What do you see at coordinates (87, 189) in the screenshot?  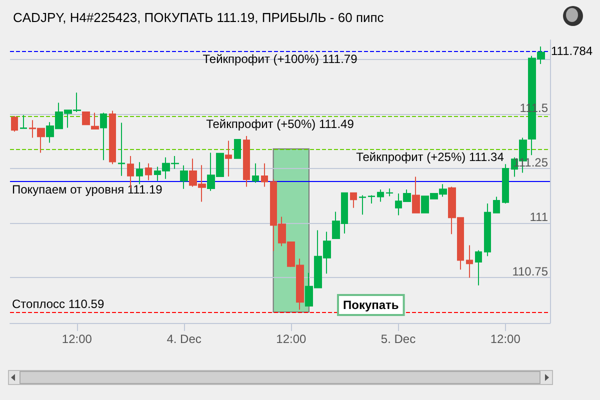 I see `ref-line-label: Покупаем от уровня 111.19` at bounding box center [87, 189].